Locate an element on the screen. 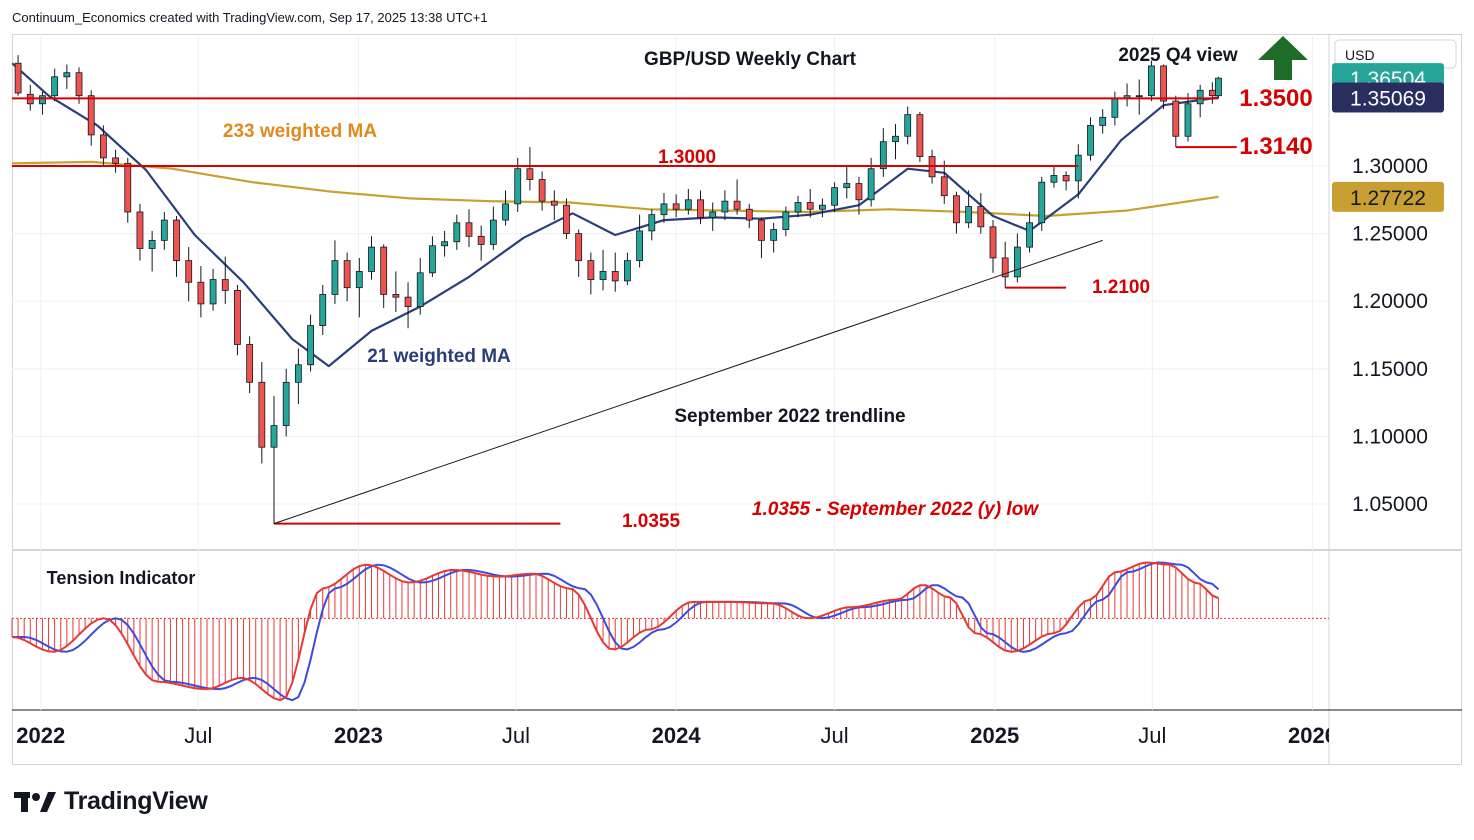  y-tick-label: 1.20000 is located at coordinates (1390, 301).